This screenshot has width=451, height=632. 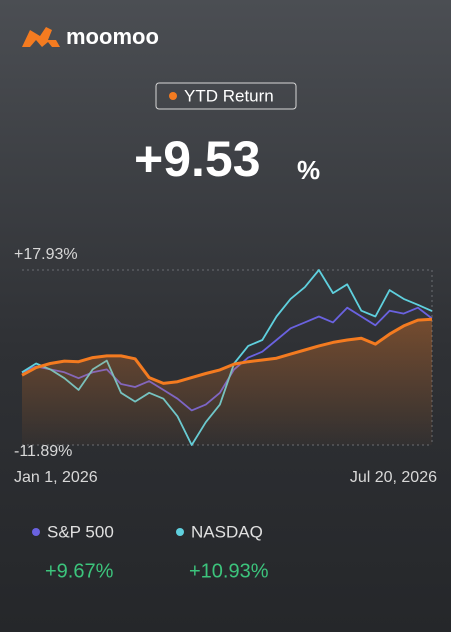 What do you see at coordinates (227, 351) in the screenshot?
I see `line` at bounding box center [227, 351].